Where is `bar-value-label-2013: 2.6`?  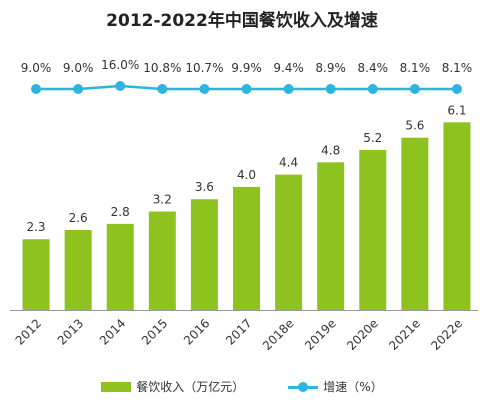
bar-value-label-2013: 2.6 is located at coordinates (78, 218).